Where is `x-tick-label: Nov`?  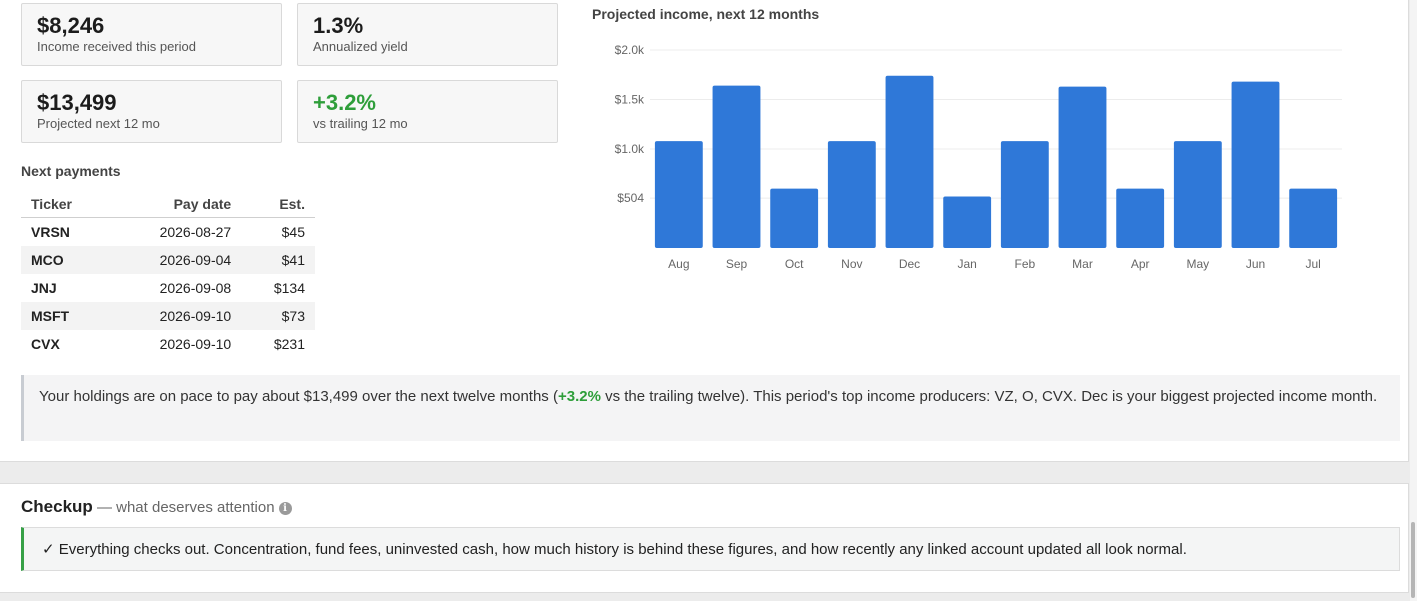
x-tick-label: Nov is located at coordinates (851, 264).